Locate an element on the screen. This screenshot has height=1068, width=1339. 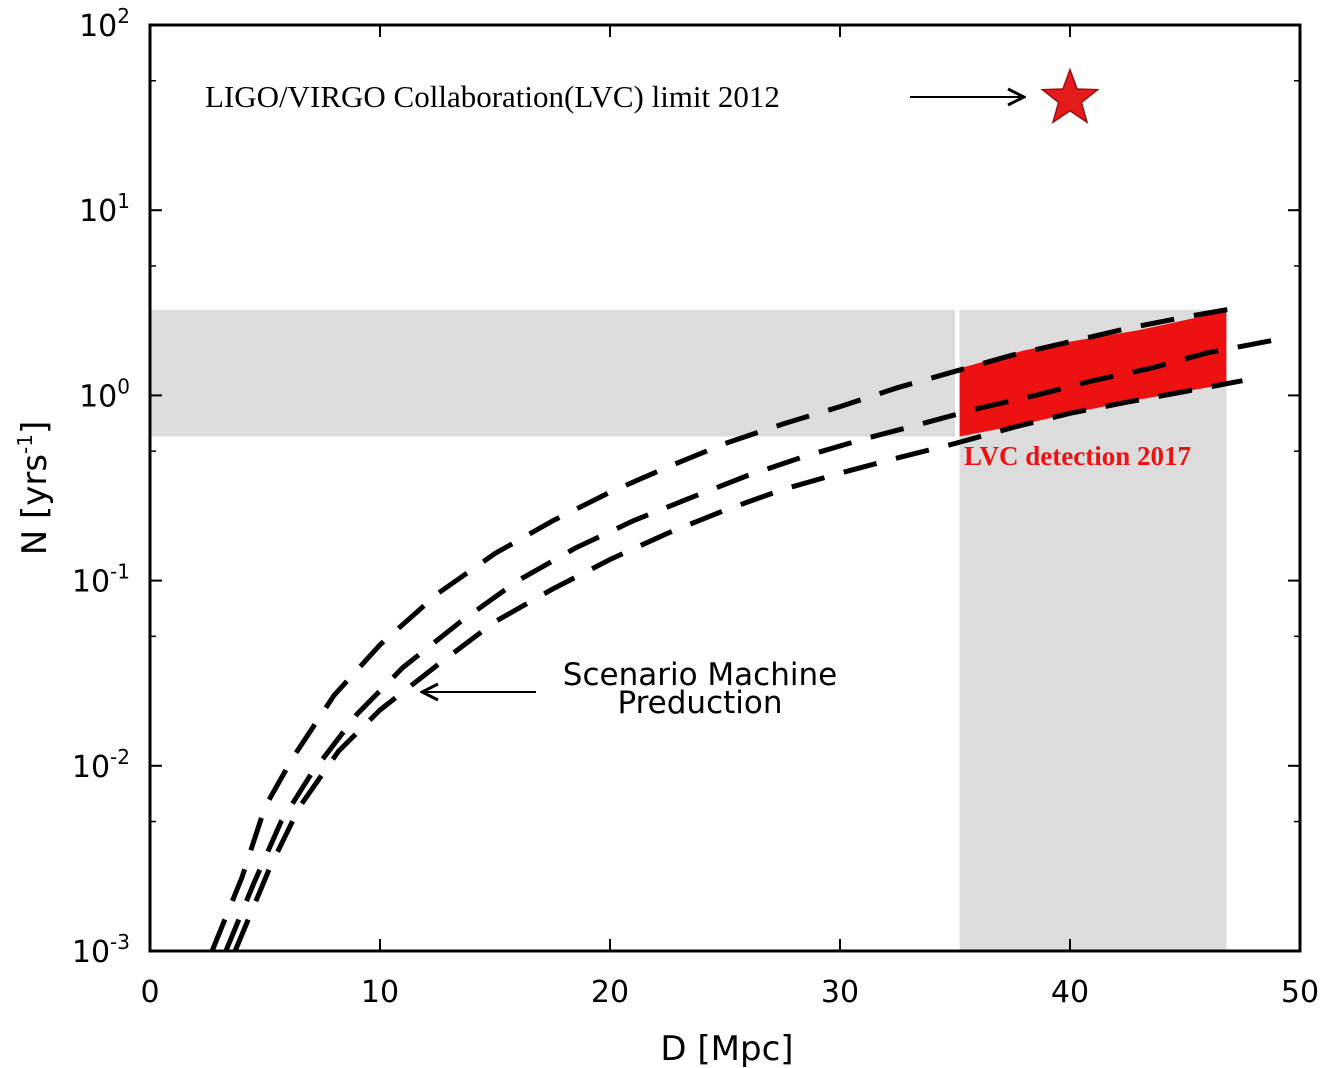
y-tick-label-4: 10¹ is located at coordinates (104, 209).